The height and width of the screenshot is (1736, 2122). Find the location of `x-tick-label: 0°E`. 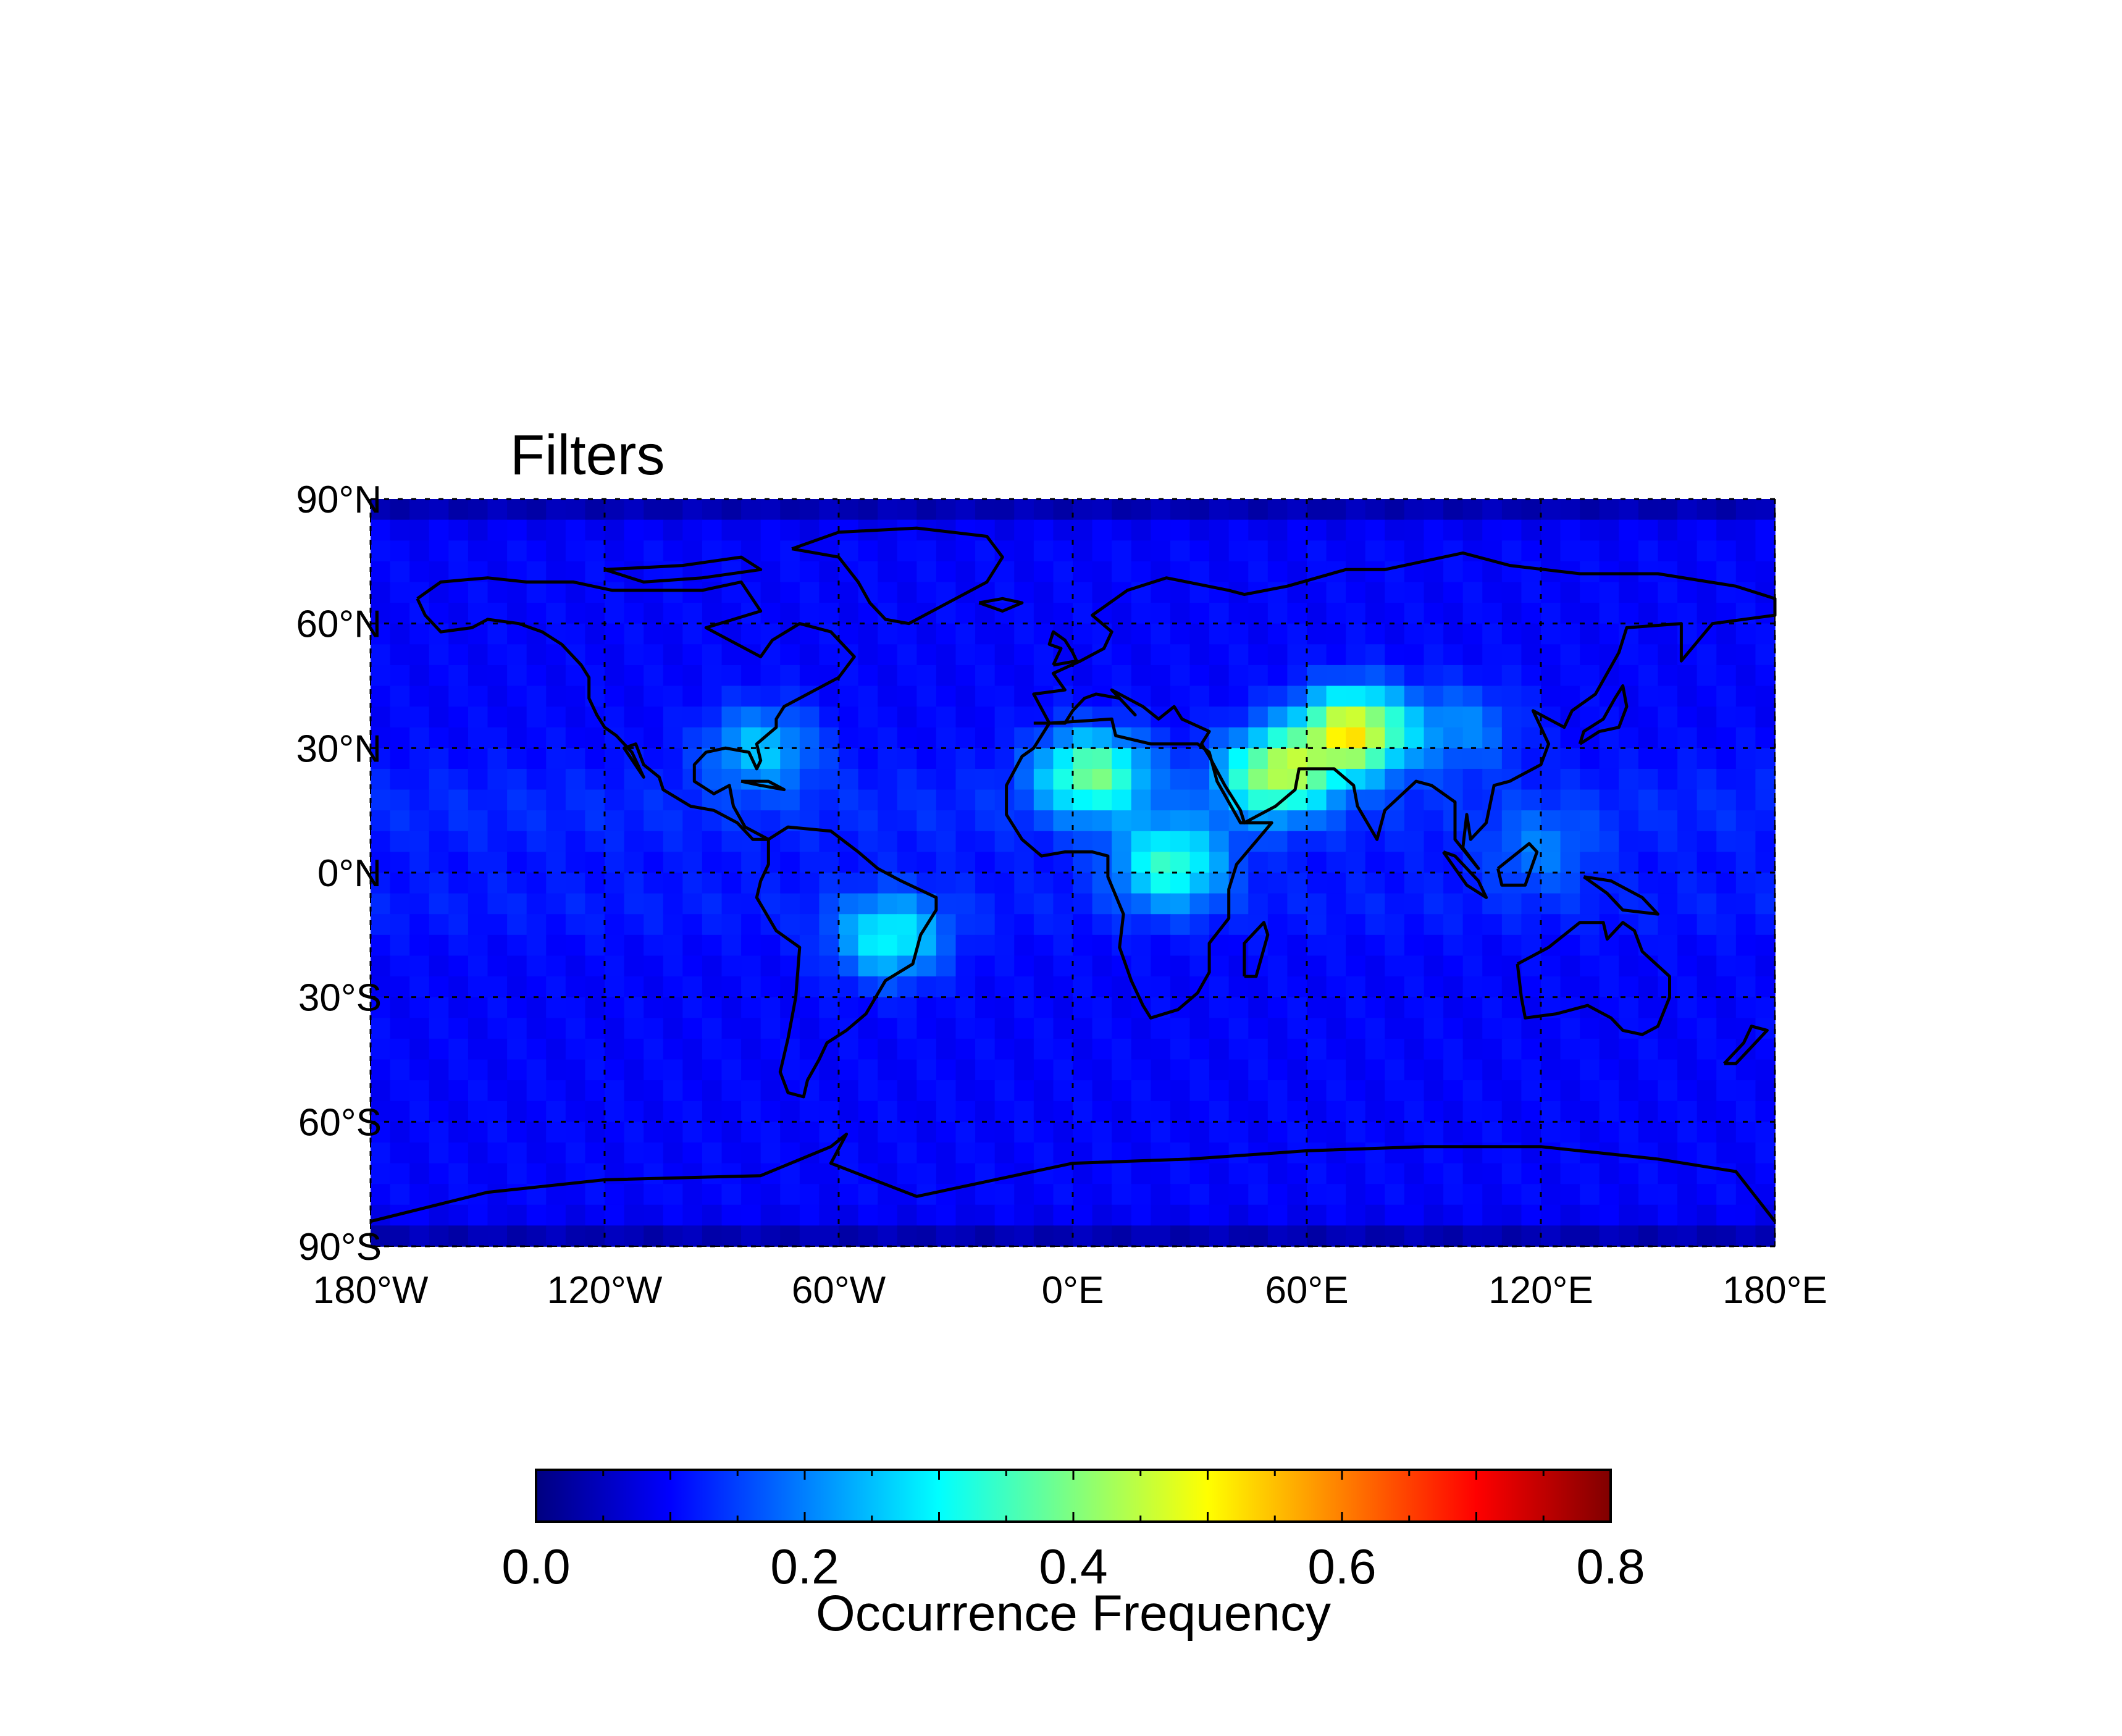

x-tick-label: 0°E is located at coordinates (1073, 1291).